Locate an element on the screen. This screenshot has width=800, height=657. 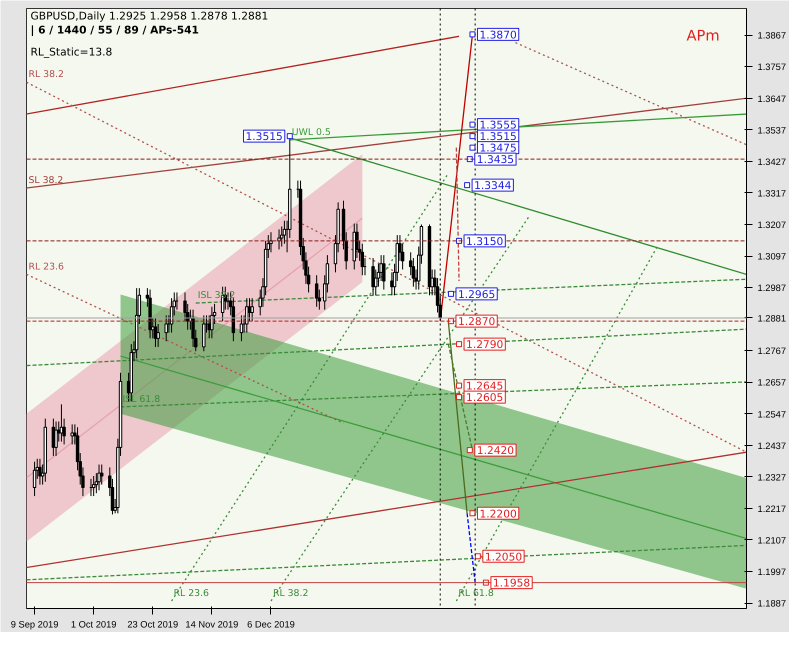
data-label: 1.3150 is located at coordinates (485, 241).